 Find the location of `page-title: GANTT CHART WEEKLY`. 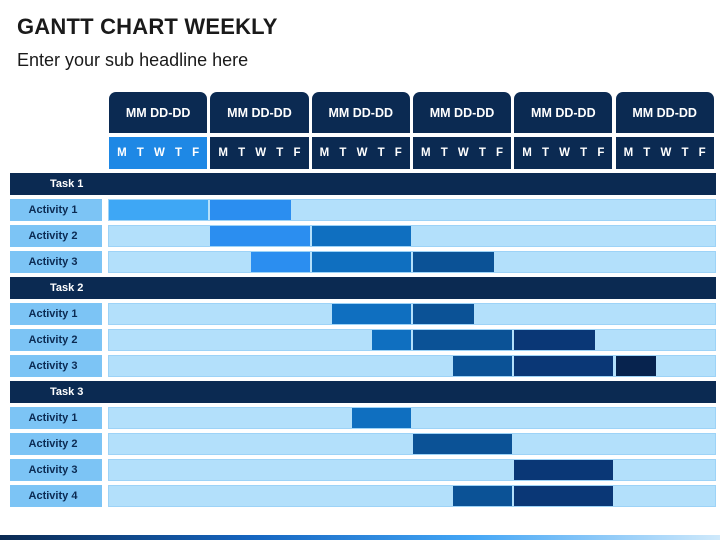

page-title: GANTT CHART WEEKLY is located at coordinates (147, 26).